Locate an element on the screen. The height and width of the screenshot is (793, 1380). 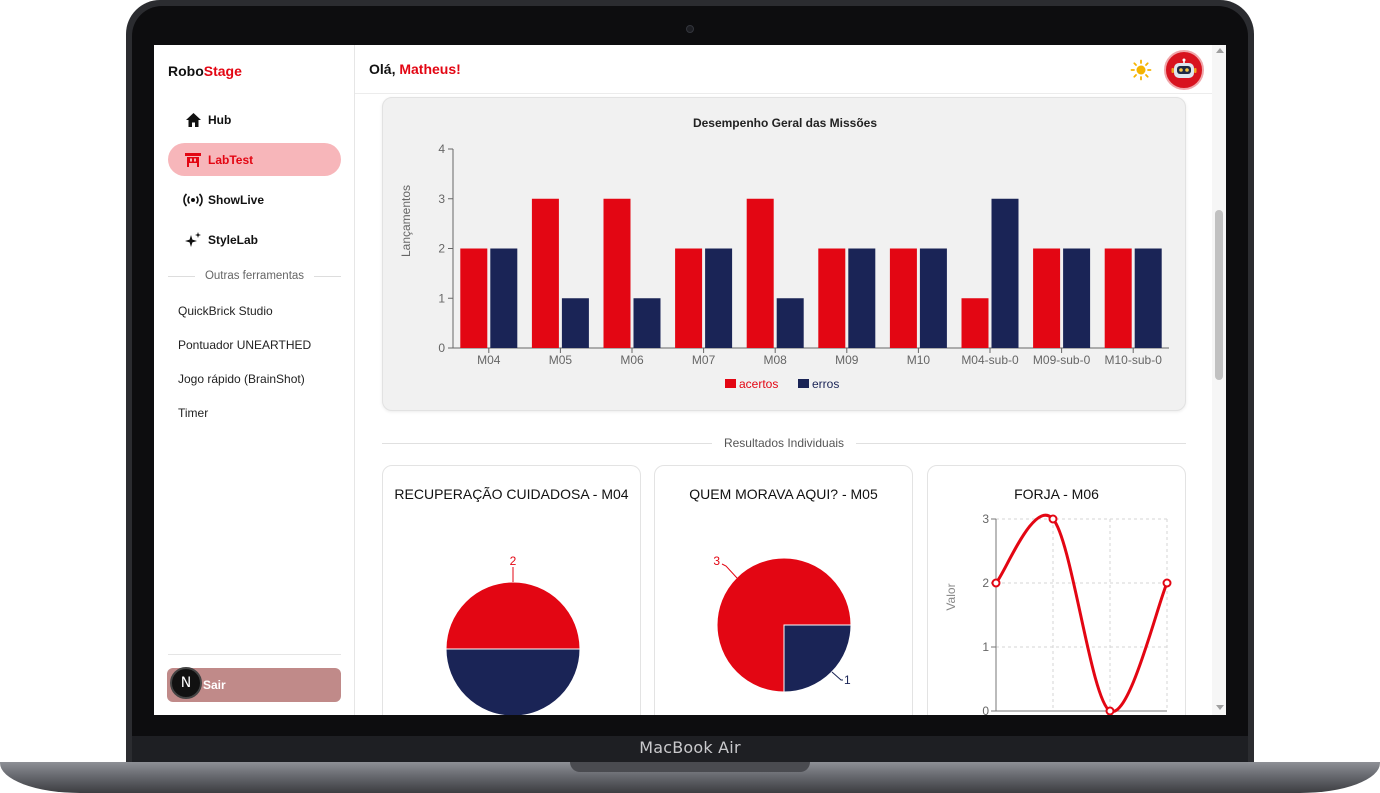
sidebar-item-hub: Hub is located at coordinates (254, 119).